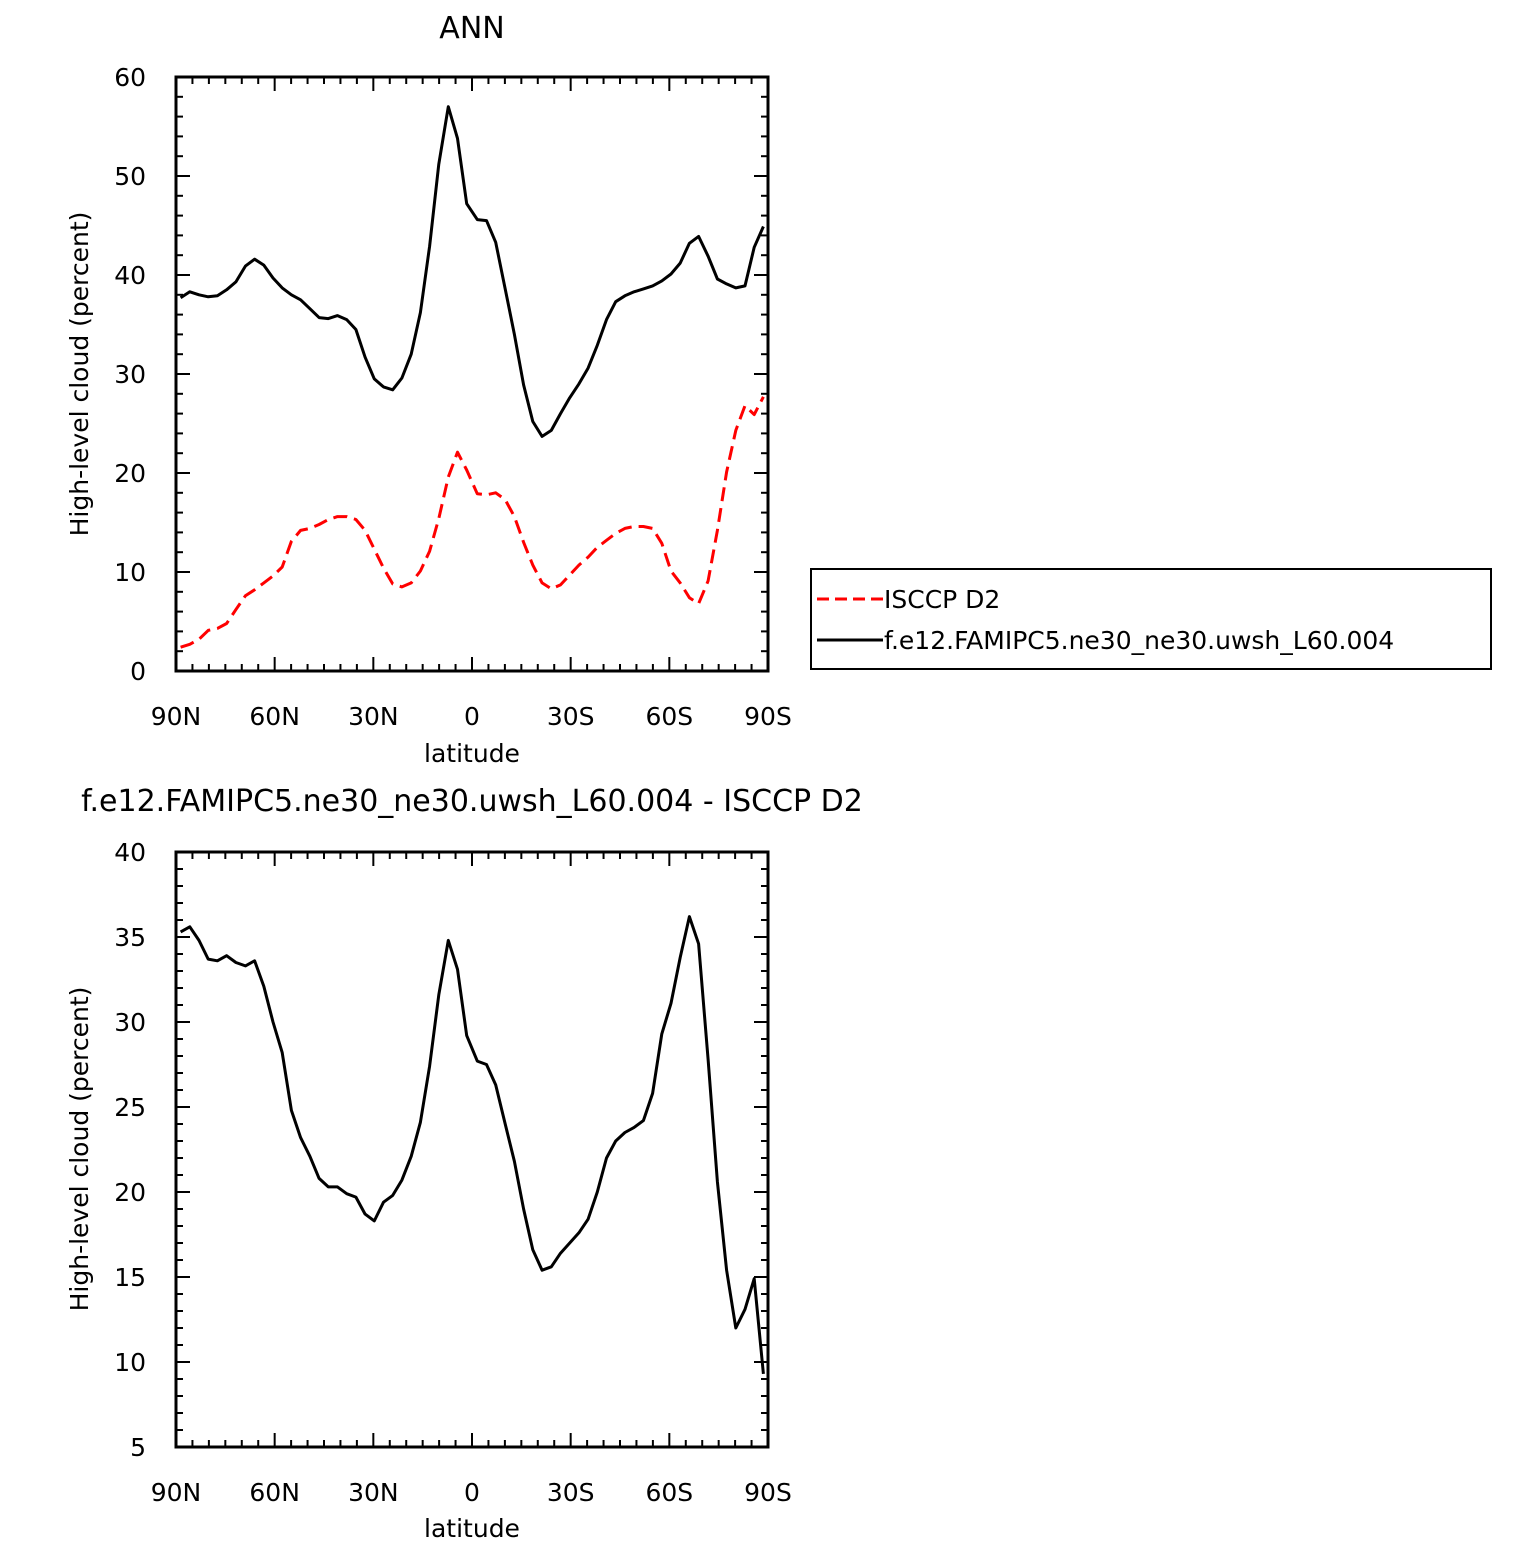  Describe the element at coordinates (79, 374) in the screenshot. I see `top-y-axis-label: High-level cloud (percent)` at that location.